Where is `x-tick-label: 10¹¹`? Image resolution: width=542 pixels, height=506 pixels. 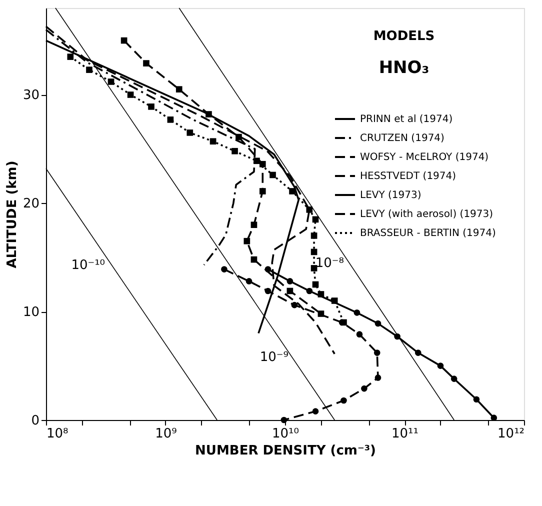 x-tick-label: 10¹¹ is located at coordinates (405, 434).